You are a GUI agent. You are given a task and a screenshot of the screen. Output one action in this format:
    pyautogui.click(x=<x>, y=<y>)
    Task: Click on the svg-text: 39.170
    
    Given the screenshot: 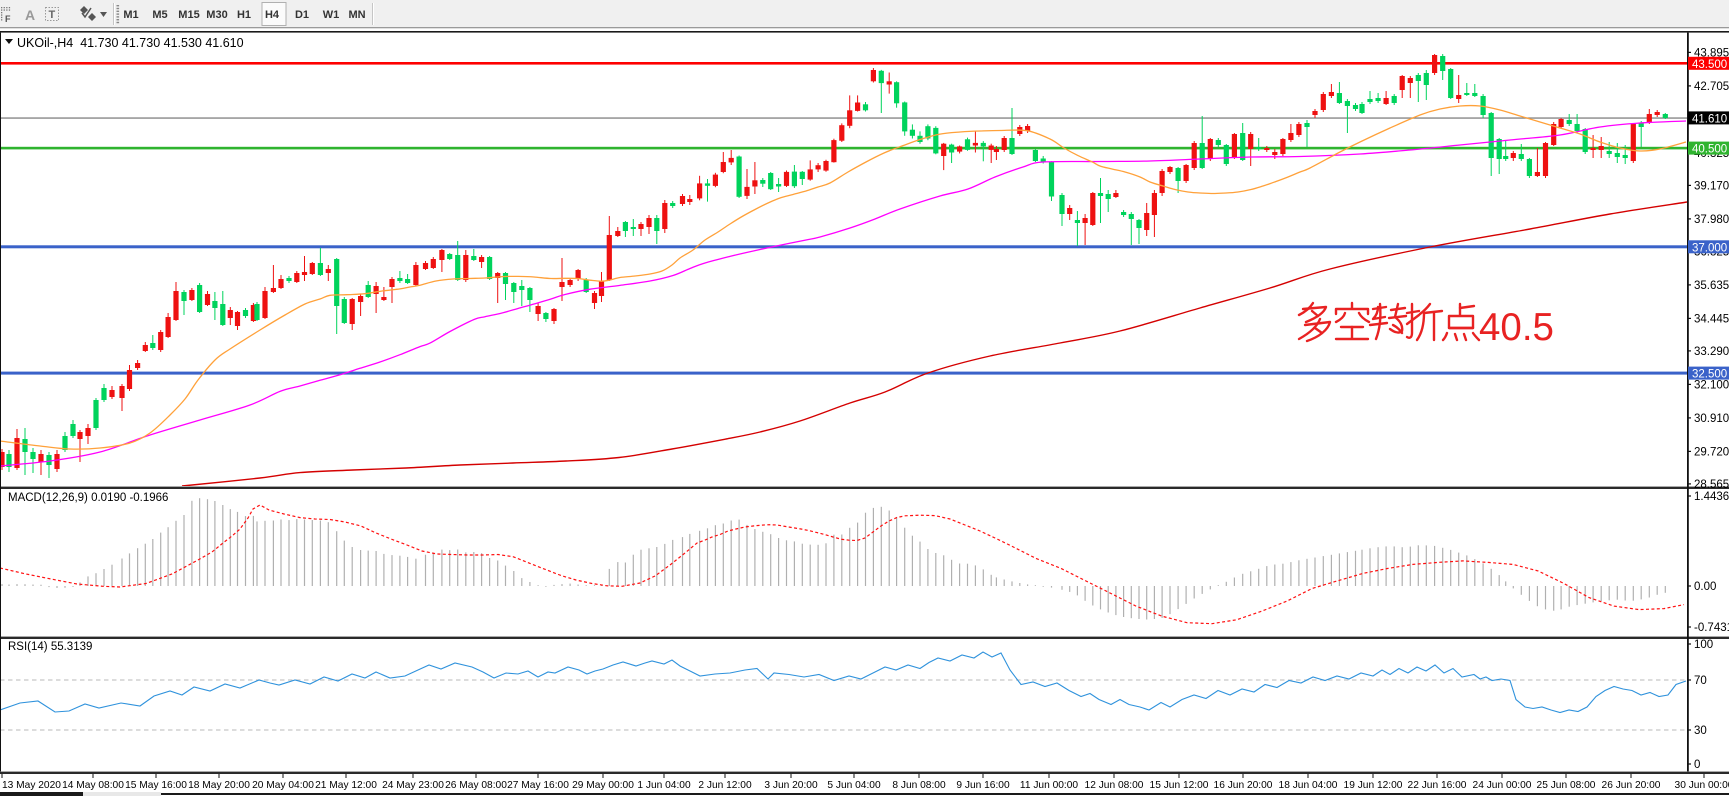 What is the action you would take?
    pyautogui.click(x=1711, y=186)
    